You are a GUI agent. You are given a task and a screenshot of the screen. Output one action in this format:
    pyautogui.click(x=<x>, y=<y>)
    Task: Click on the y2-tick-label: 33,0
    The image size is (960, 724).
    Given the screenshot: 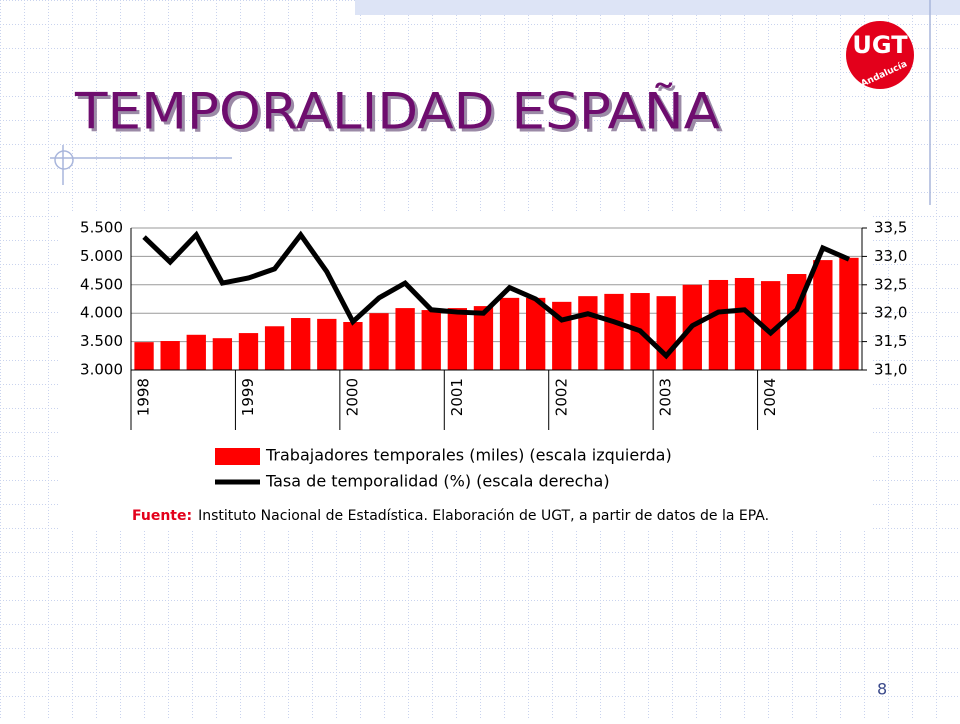 What is the action you would take?
    pyautogui.click(x=890, y=256)
    